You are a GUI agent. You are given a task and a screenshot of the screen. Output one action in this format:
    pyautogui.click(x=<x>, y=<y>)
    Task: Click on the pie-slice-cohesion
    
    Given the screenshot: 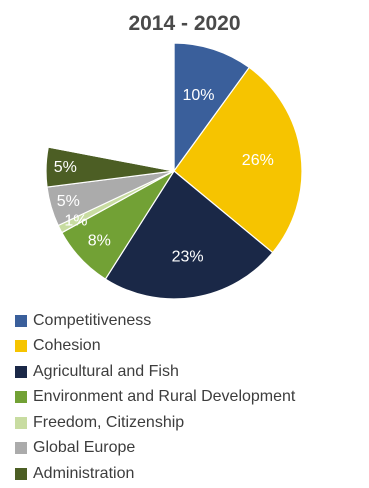 What is the action you would take?
    pyautogui.click(x=238, y=160)
    